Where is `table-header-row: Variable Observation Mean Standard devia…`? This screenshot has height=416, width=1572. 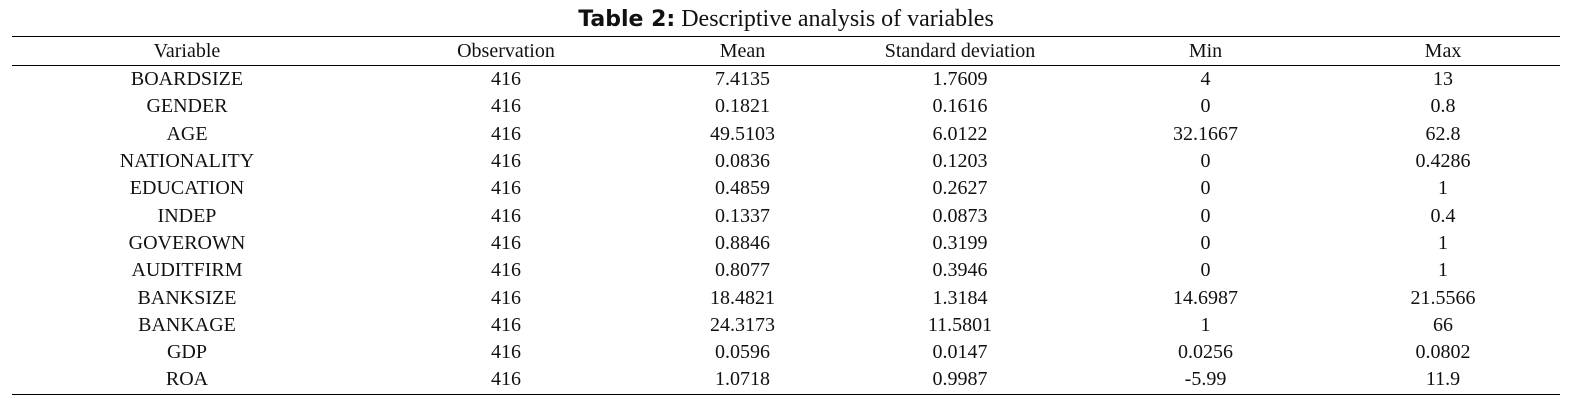 table-header-row: Variable Observation Mean Standard devia… is located at coordinates (786, 51).